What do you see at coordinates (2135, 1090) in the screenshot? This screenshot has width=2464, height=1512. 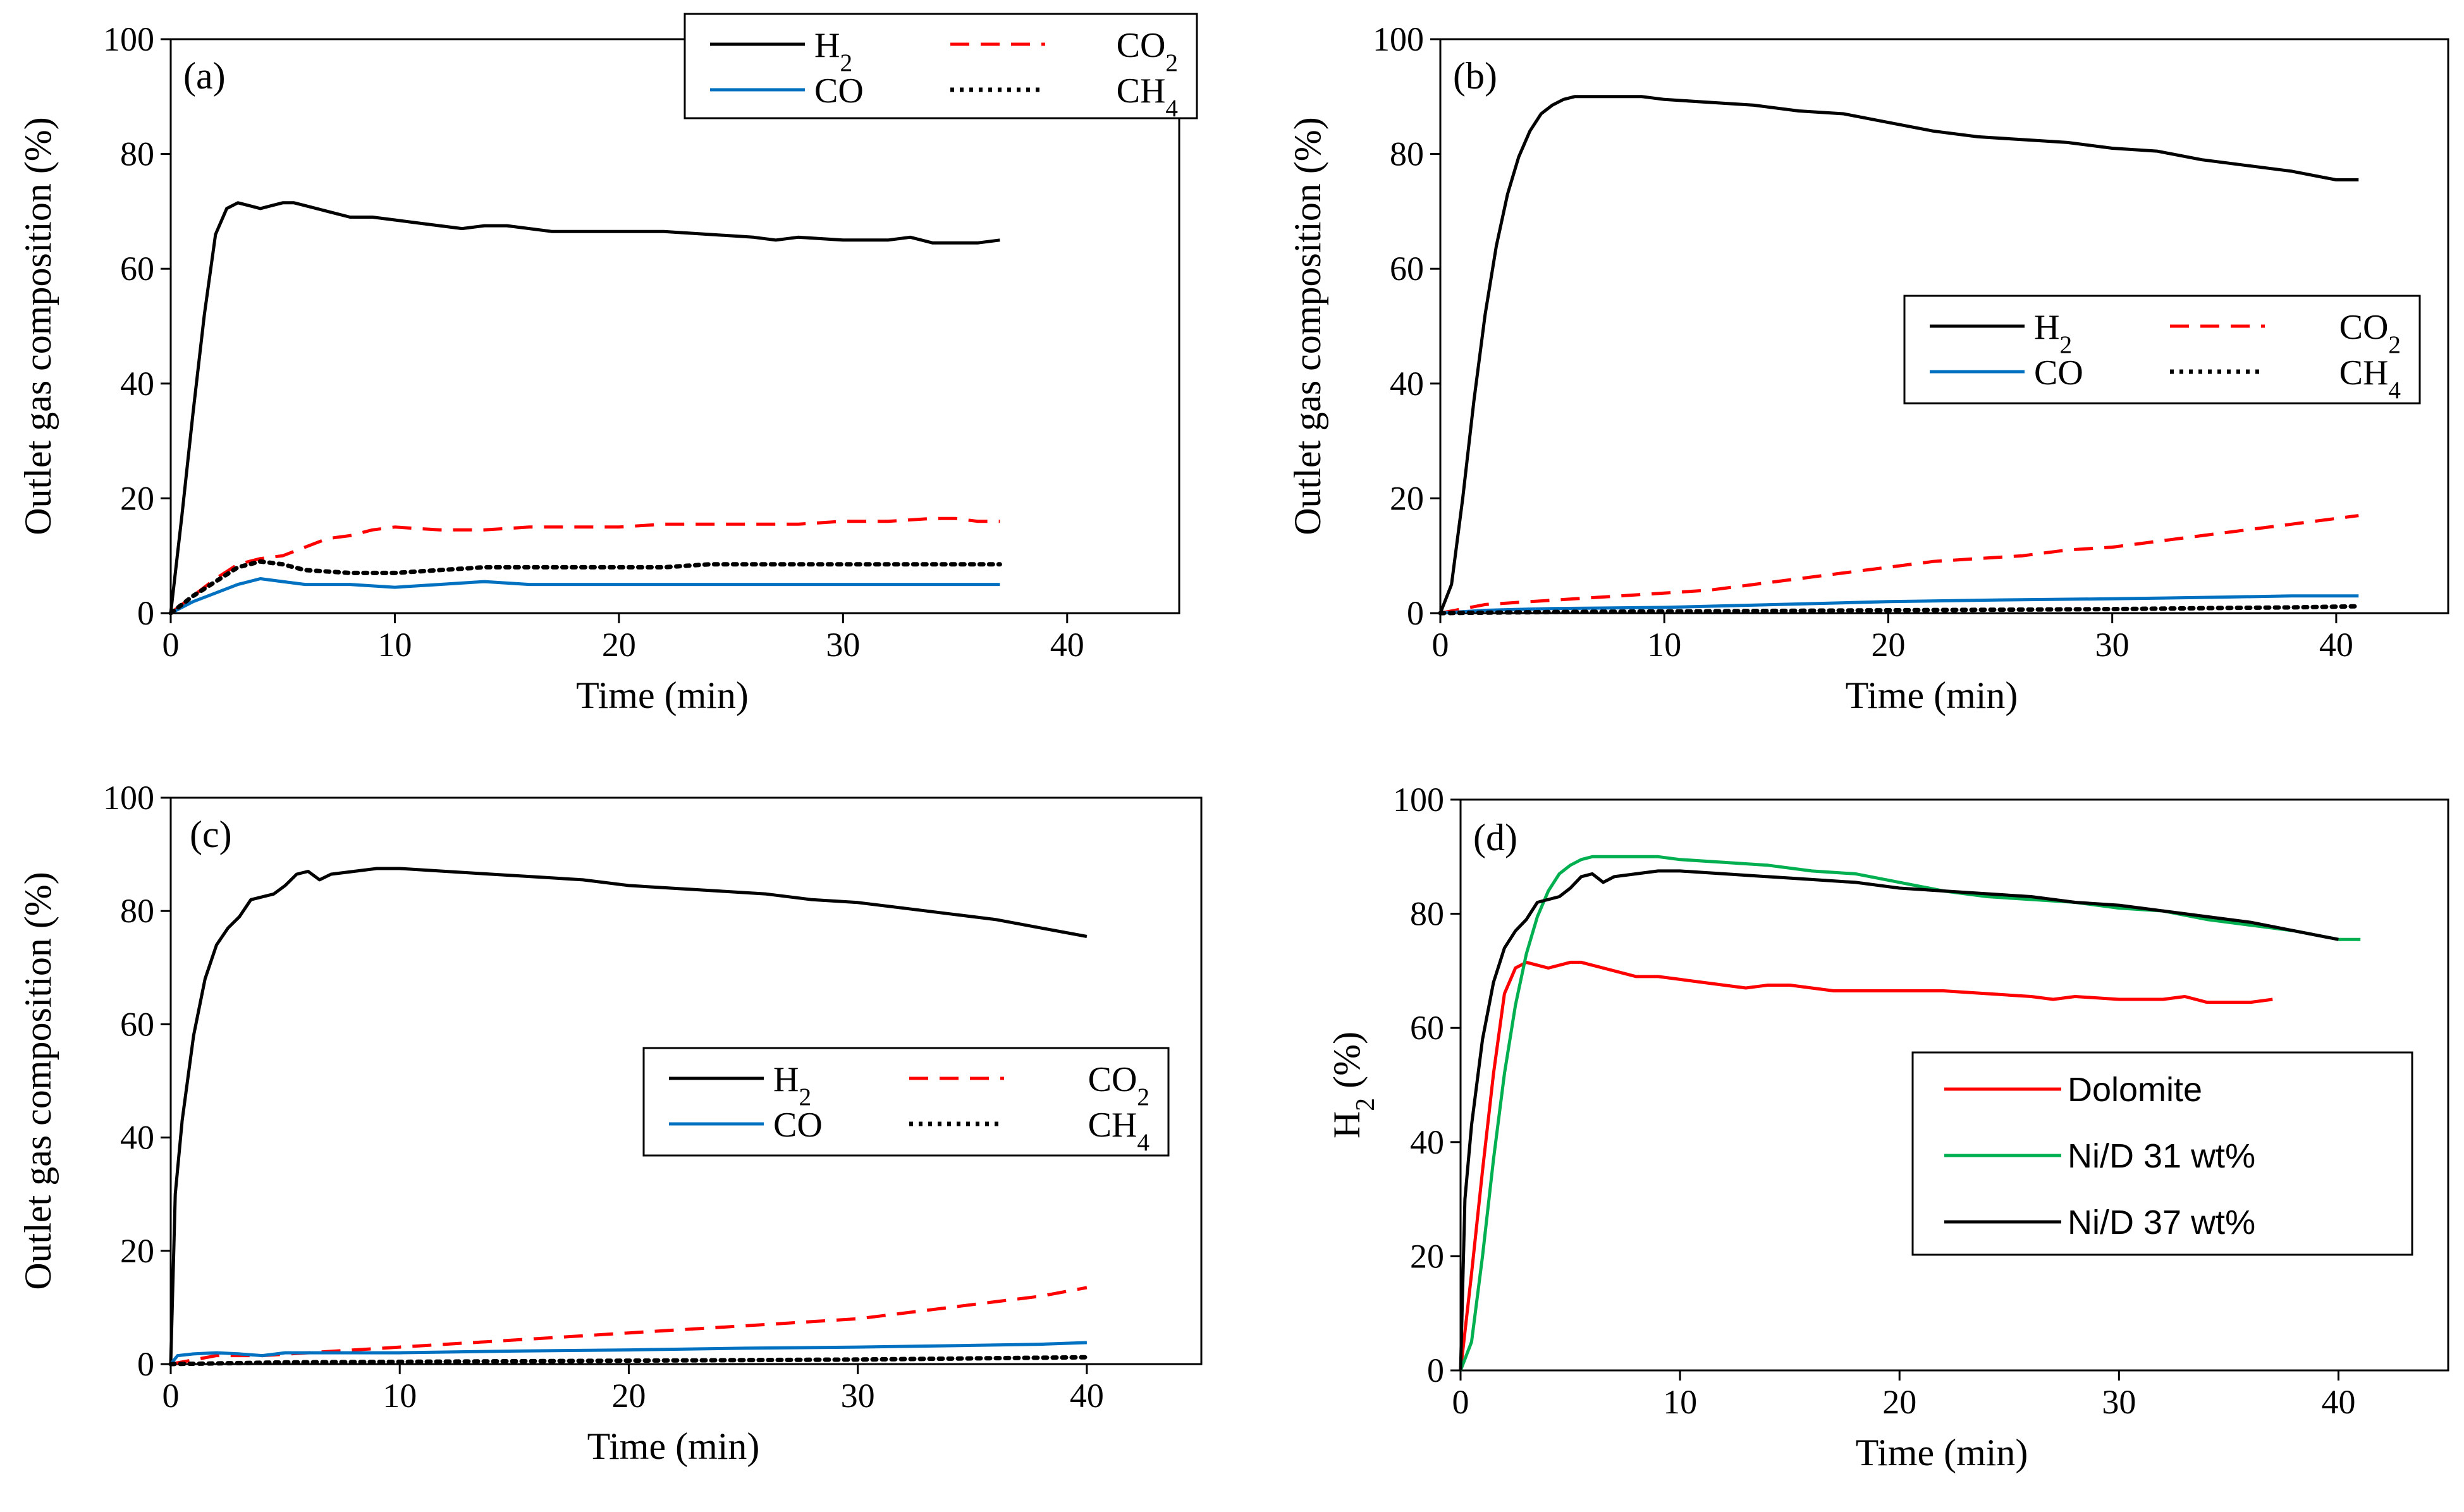 I see `legend-label-dolomite: Dolomite` at bounding box center [2135, 1090].